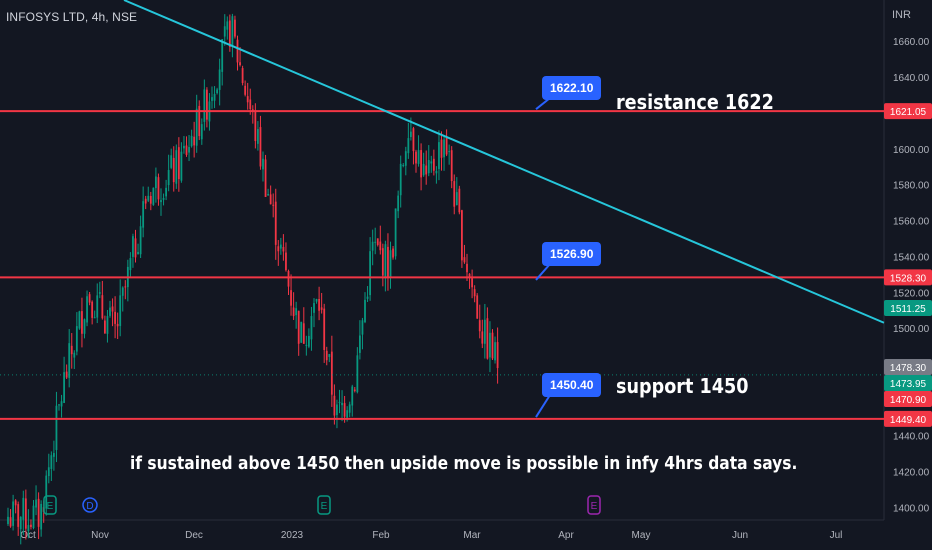 The height and width of the screenshot is (550, 932). Describe the element at coordinates (572, 385) in the screenshot. I see `price-callout-support: 1450.40` at that location.